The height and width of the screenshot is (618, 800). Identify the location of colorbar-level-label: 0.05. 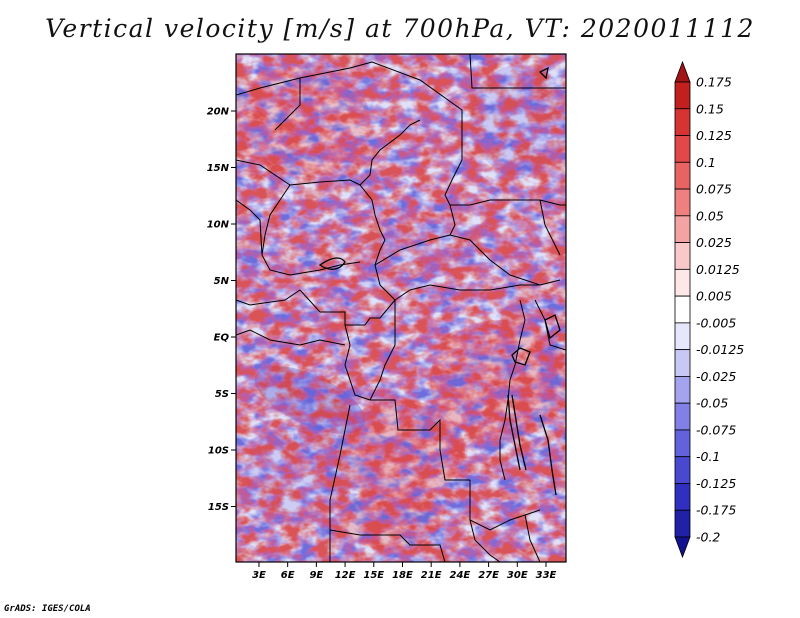
(710, 215).